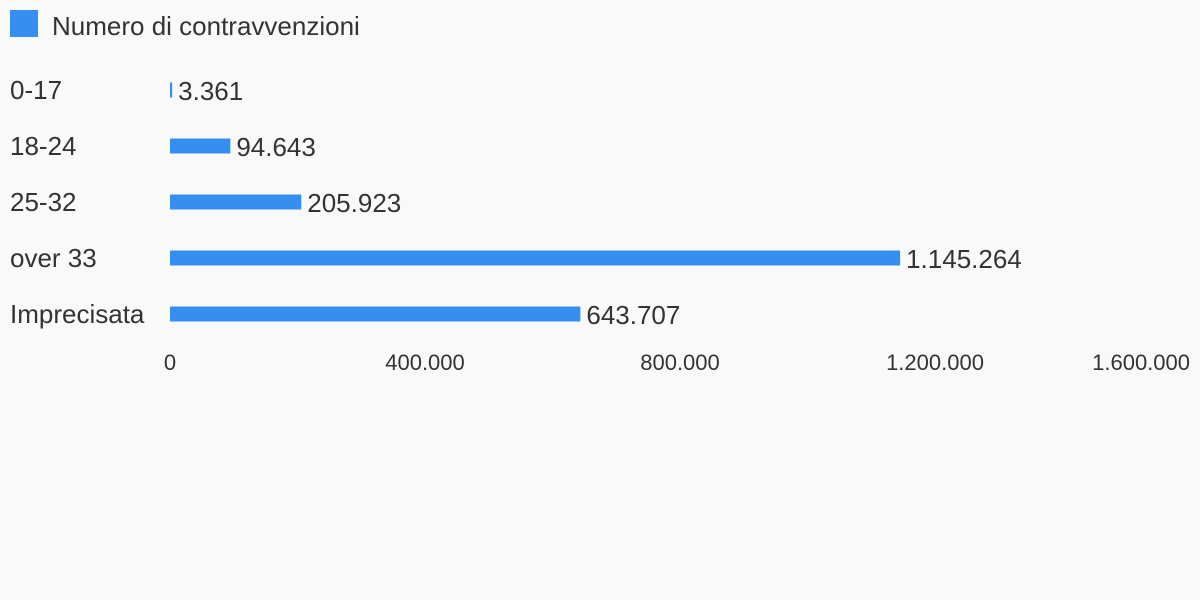 The width and height of the screenshot is (1200, 600). I want to click on legend: Numero di contravvenzioni, so click(185, 25).